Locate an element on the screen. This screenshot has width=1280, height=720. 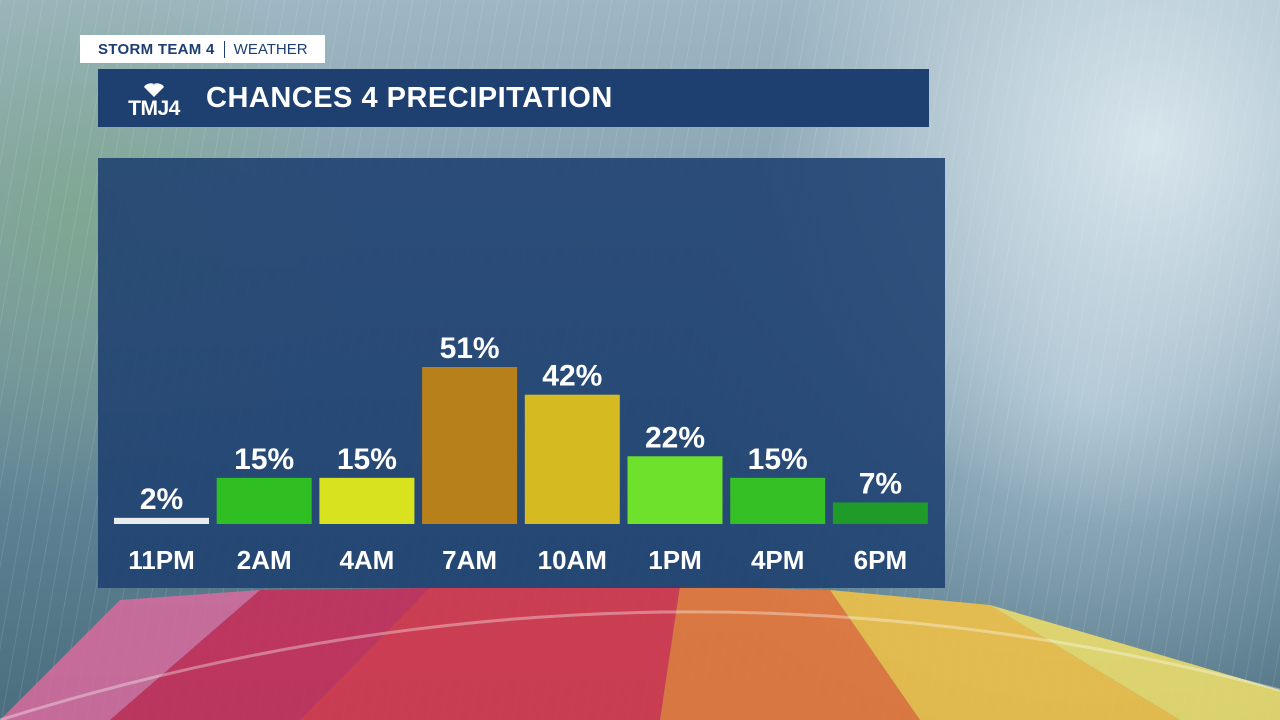
bar-7am is located at coordinates (470, 445).